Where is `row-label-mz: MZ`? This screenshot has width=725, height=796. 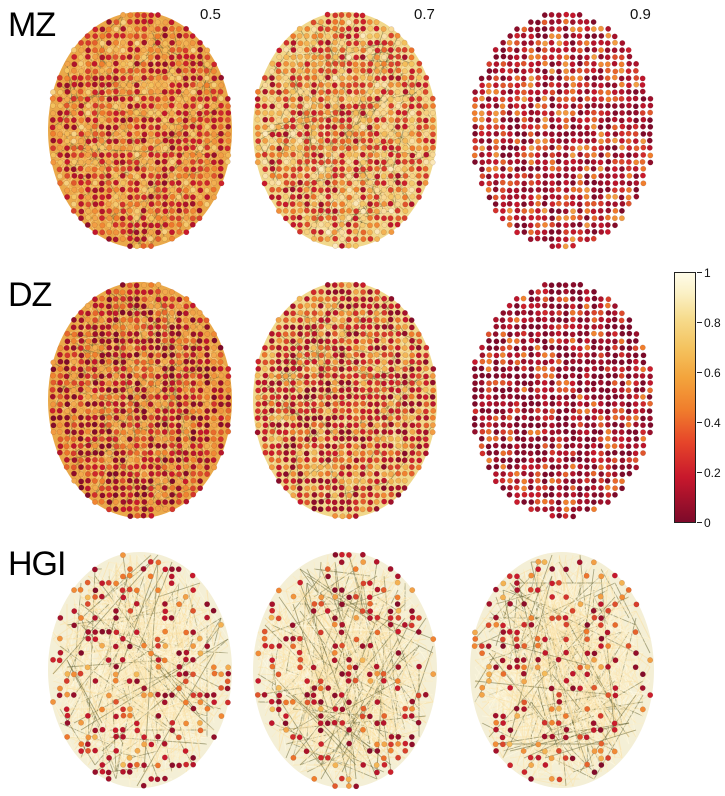 row-label-mz: MZ is located at coordinates (32, 25).